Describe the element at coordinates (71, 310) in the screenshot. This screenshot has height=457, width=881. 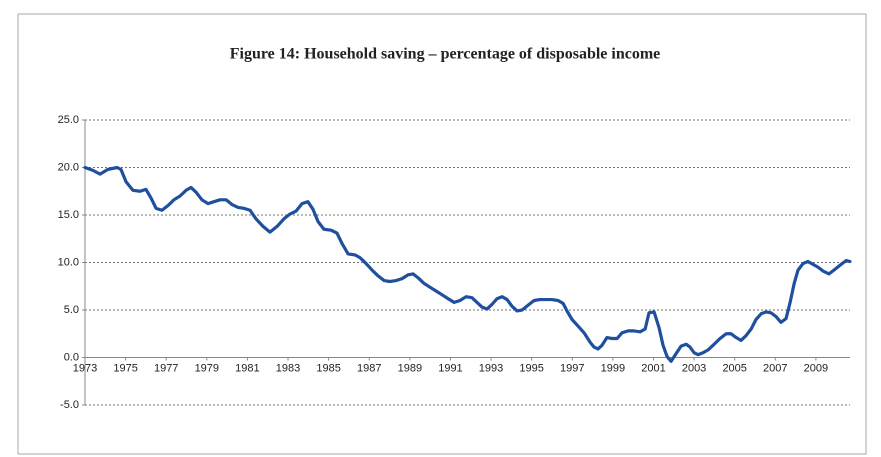
I see `y-tick-label: 5.0` at that location.